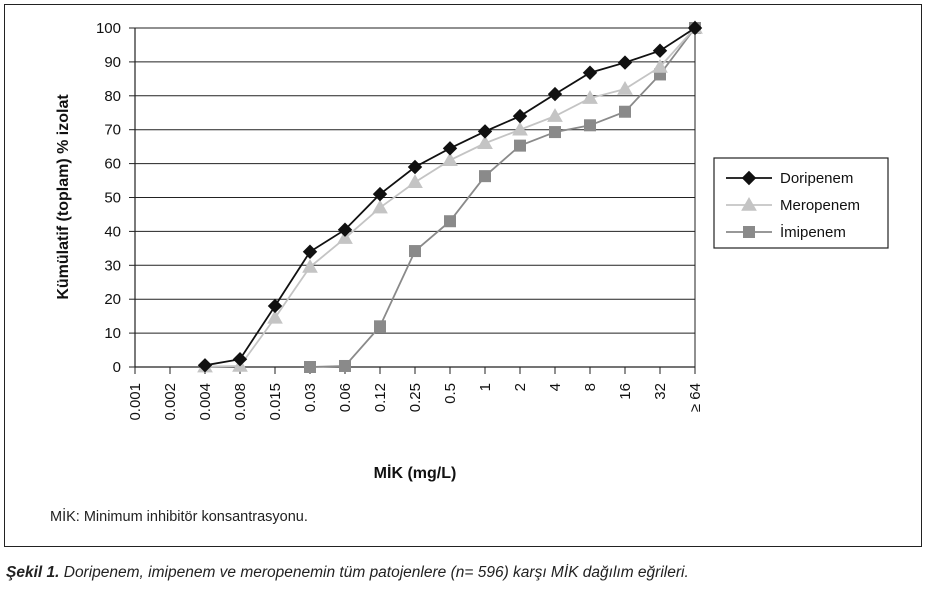 The height and width of the screenshot is (592, 926). What do you see at coordinates (816, 178) in the screenshot?
I see `legend-label: Doripenem` at bounding box center [816, 178].